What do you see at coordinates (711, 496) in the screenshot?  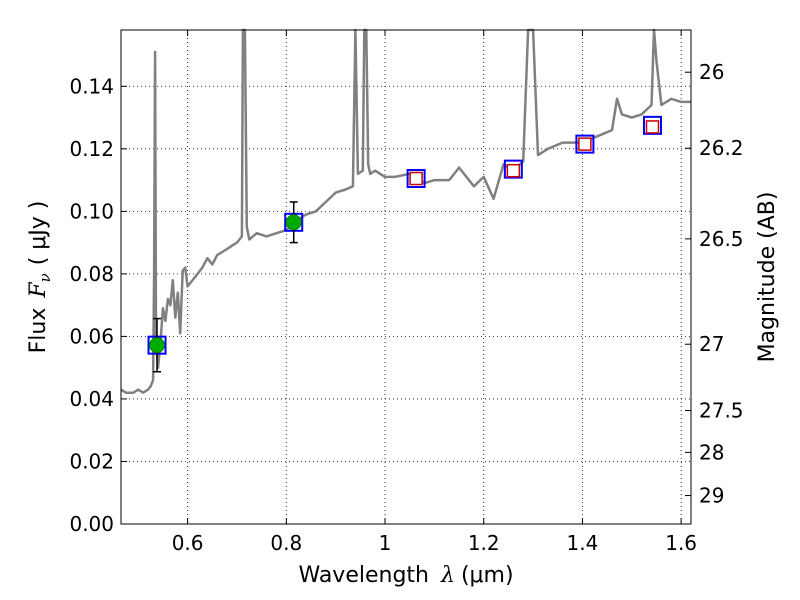 I see `y2-tick-label: 29` at bounding box center [711, 496].